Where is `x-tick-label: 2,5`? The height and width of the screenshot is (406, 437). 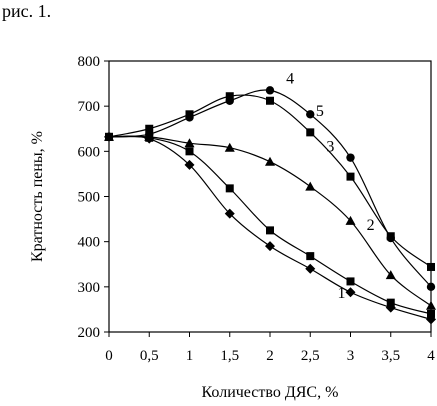 x-tick-label: 2,5 is located at coordinates (310, 356).